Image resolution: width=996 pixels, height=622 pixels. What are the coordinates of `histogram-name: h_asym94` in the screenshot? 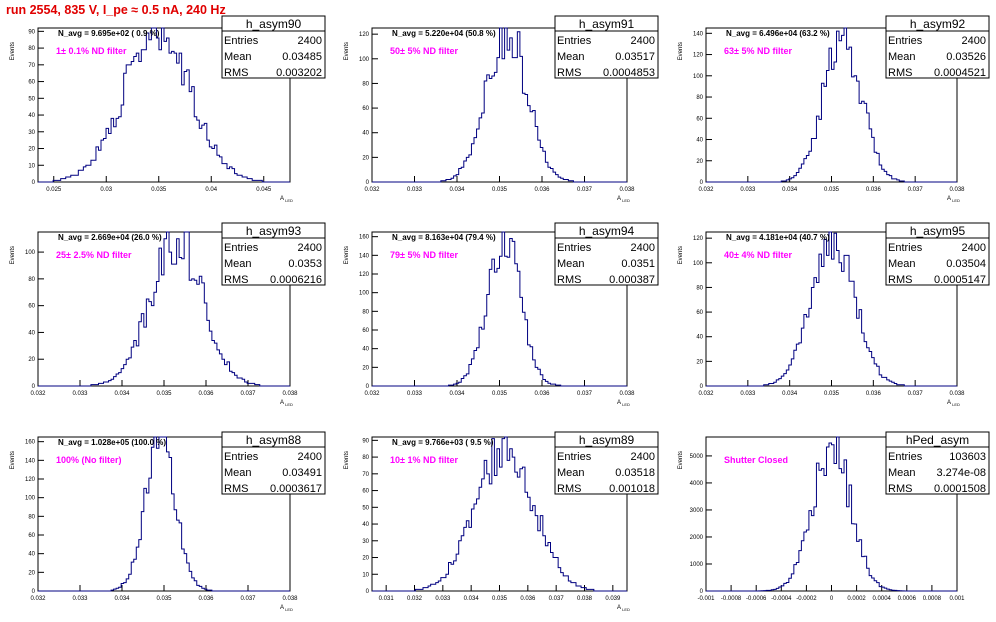 It's located at (607, 231).